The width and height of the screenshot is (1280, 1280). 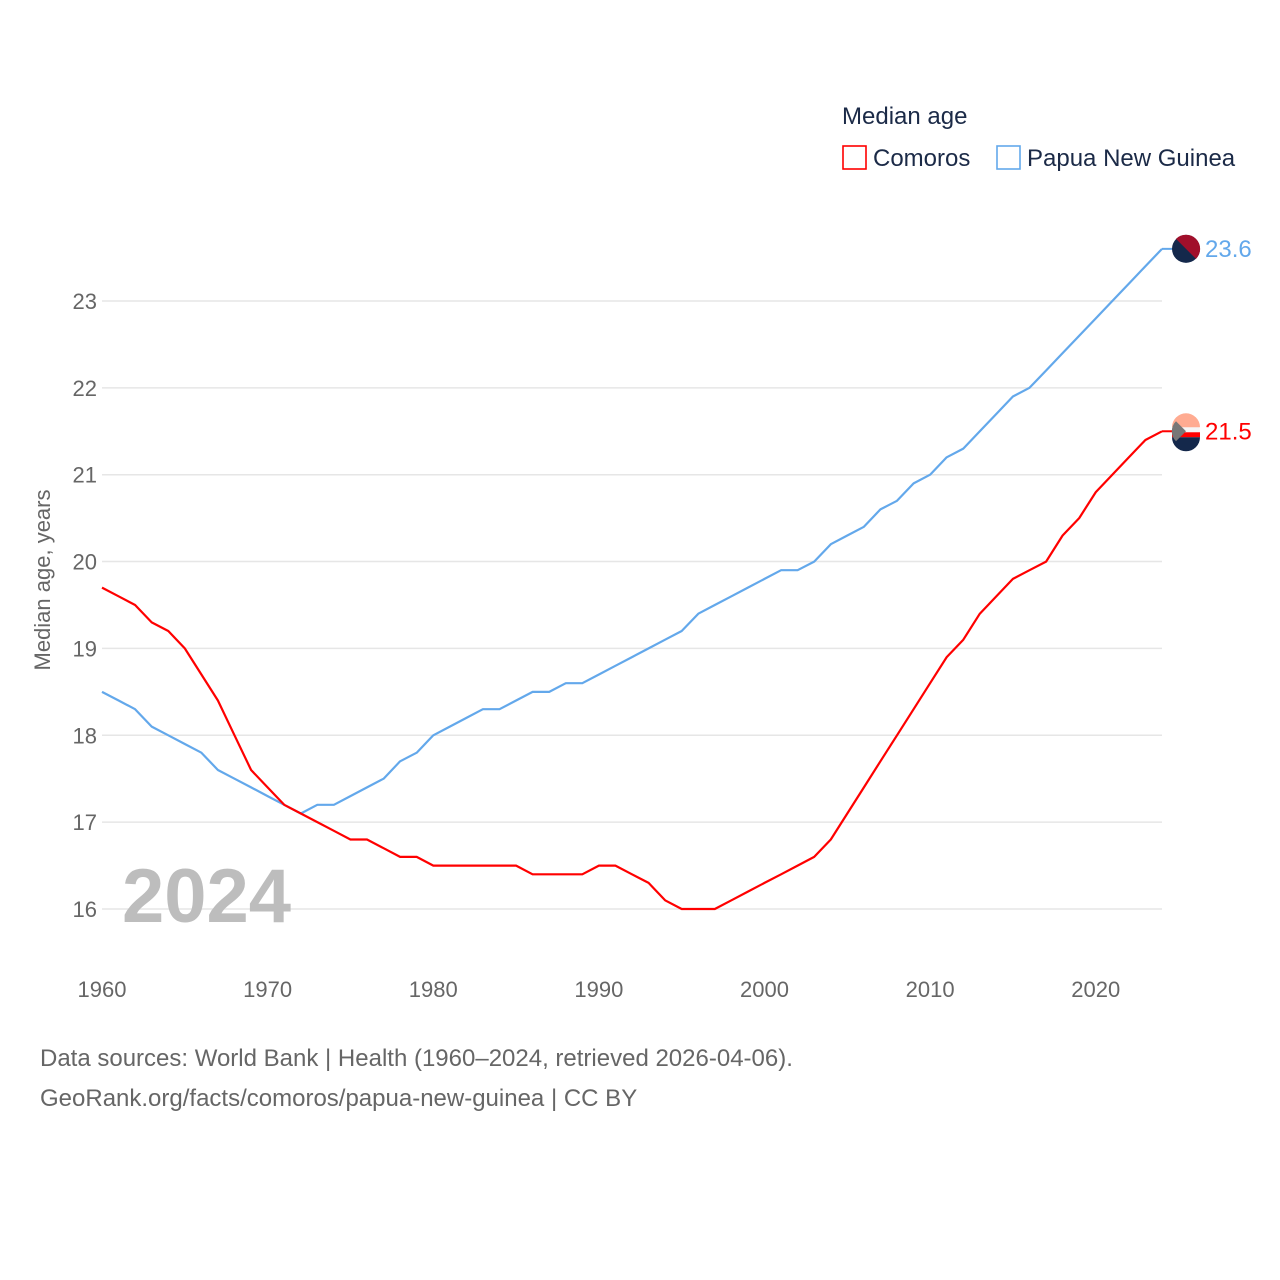 I want to click on legend-title: Median age, so click(x=904, y=116).